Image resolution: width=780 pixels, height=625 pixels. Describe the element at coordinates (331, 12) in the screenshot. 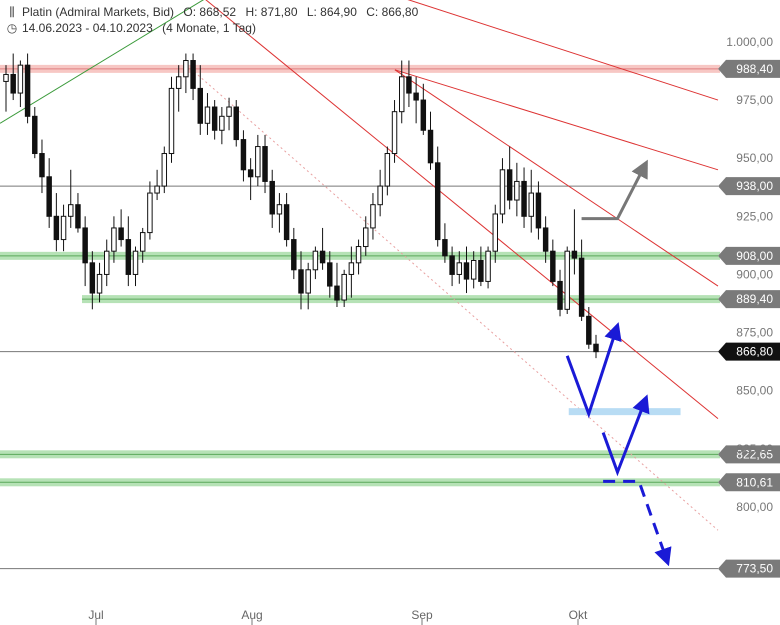

I see `low-value: L: 864,90` at that location.